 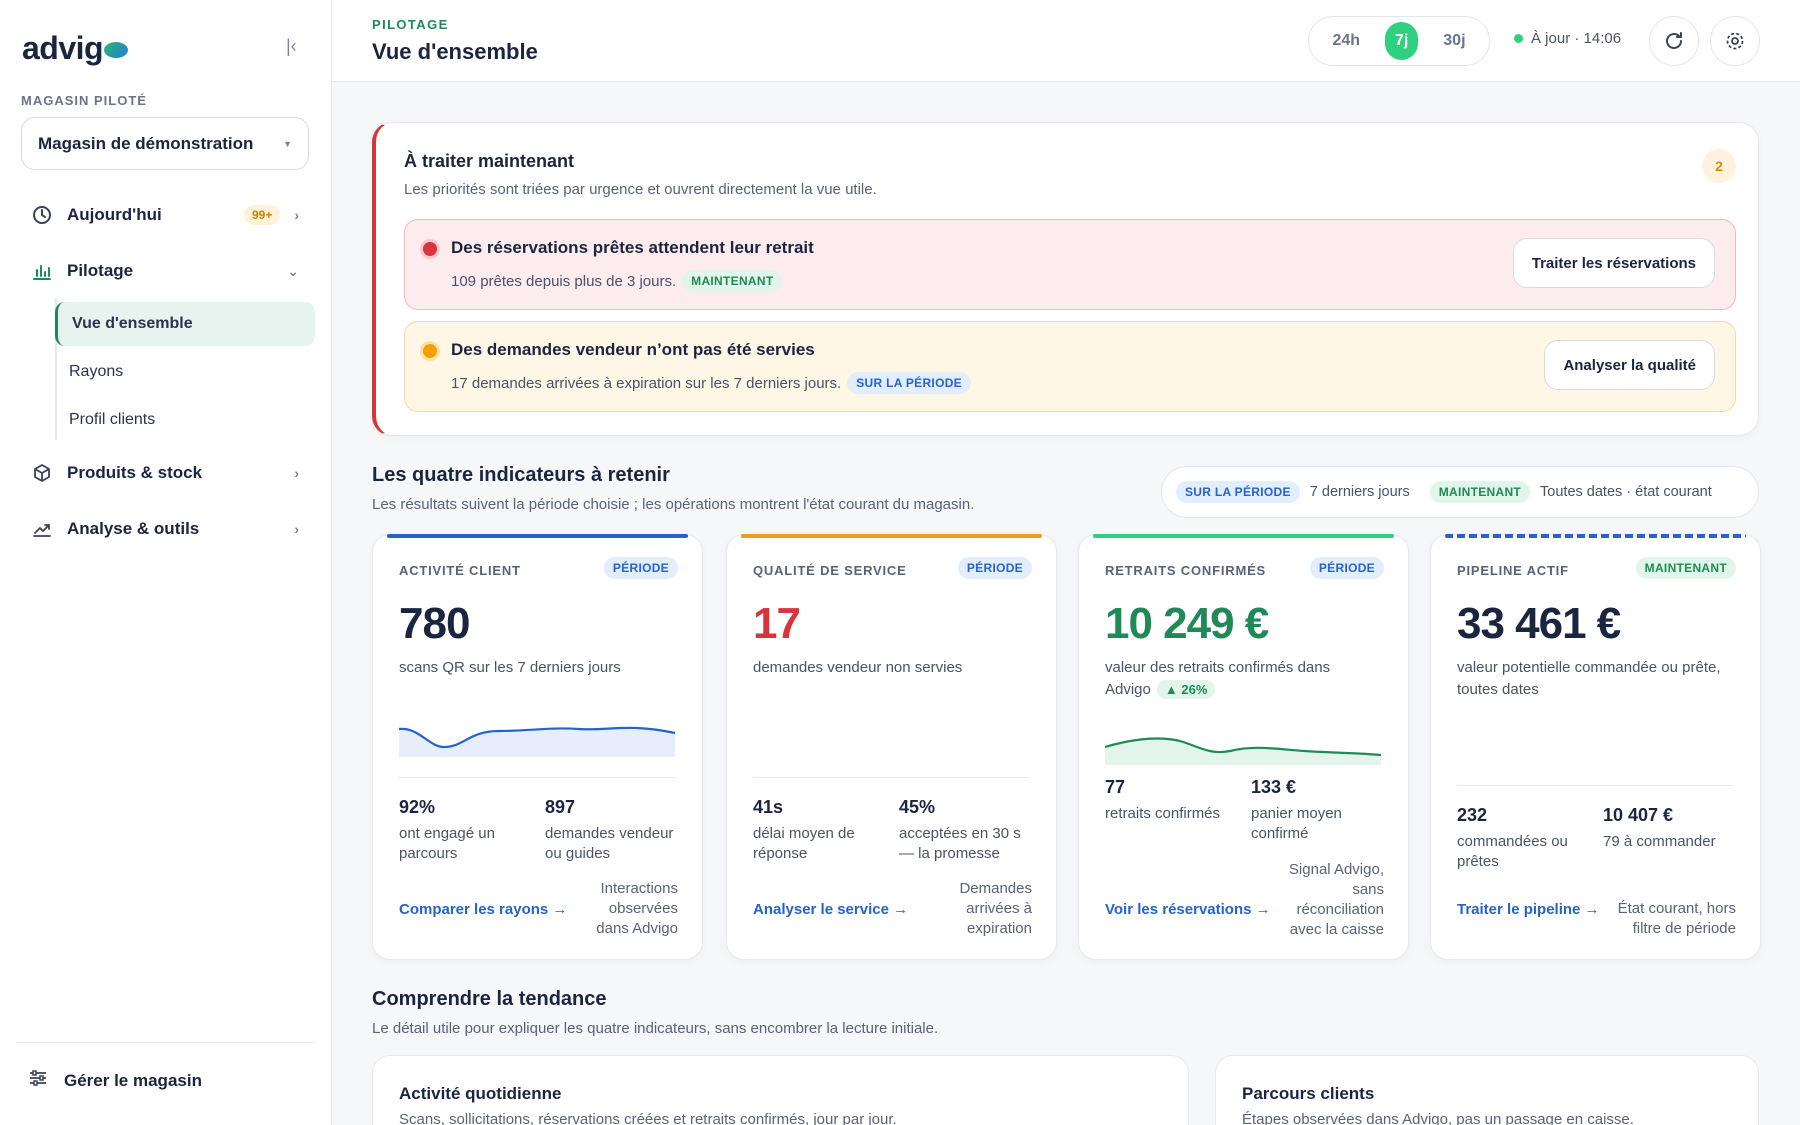 I want to click on card-label: PIPELINE ACTIF, so click(x=1513, y=570).